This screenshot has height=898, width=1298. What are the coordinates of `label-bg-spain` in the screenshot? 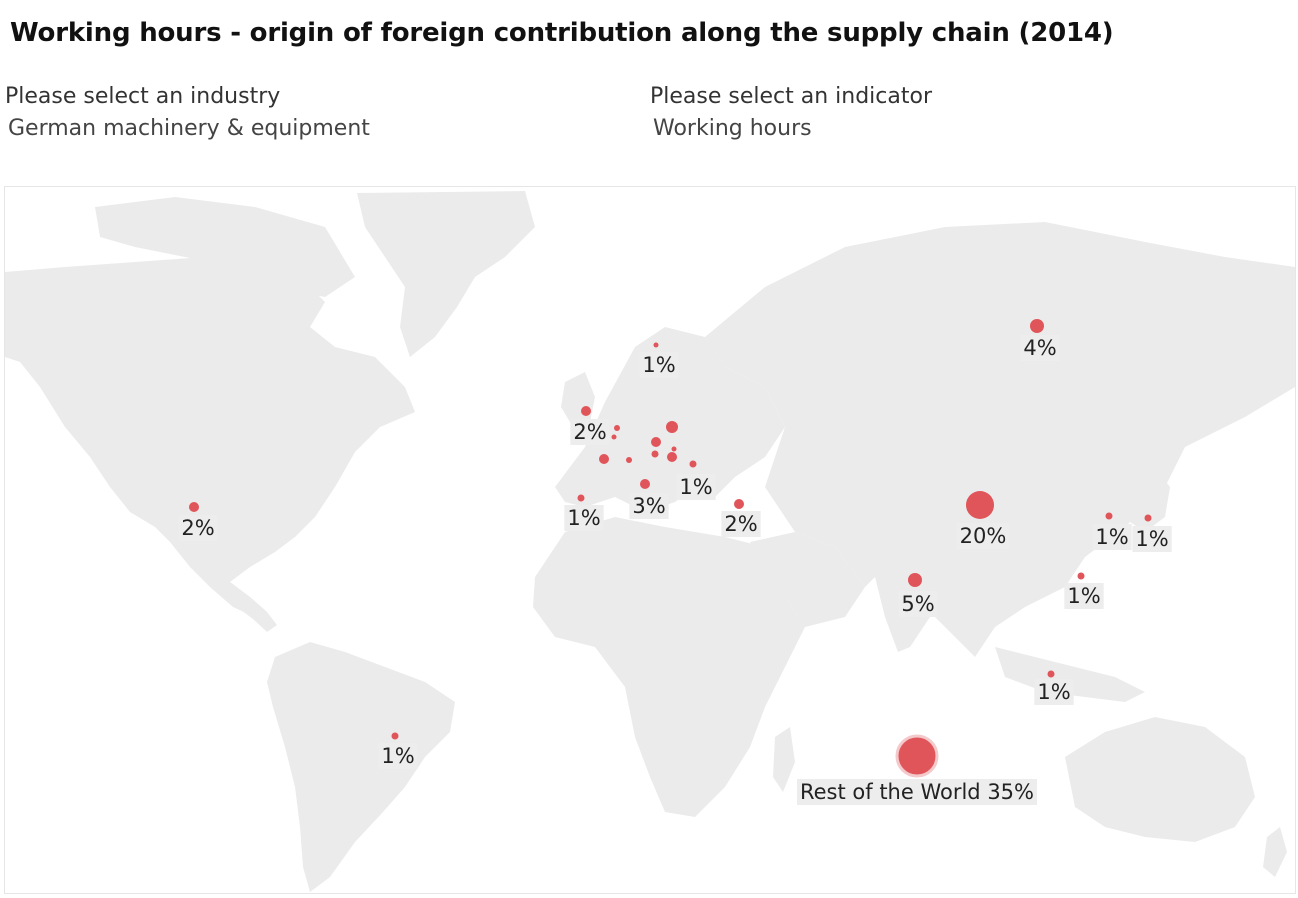 It's located at (584, 518).